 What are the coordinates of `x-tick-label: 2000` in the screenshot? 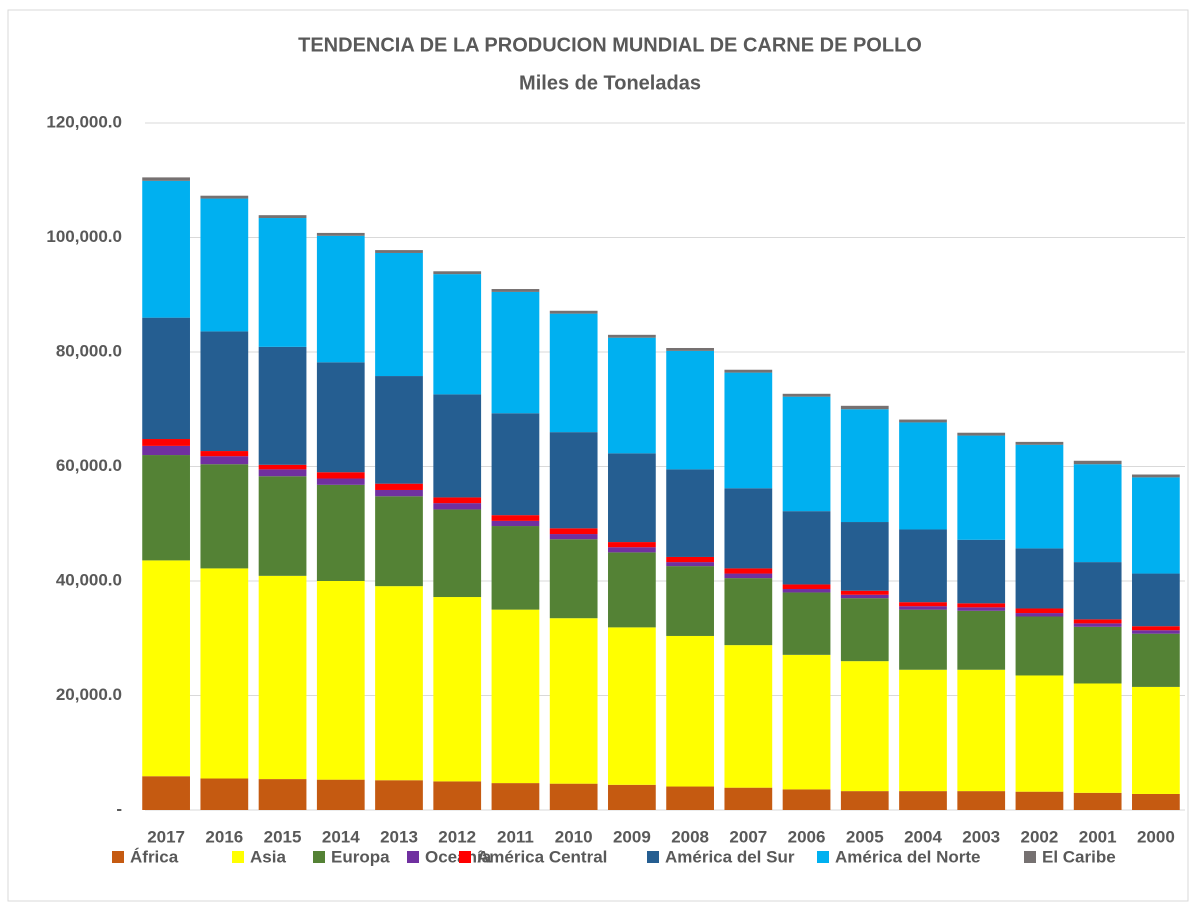 It's located at (1156, 836).